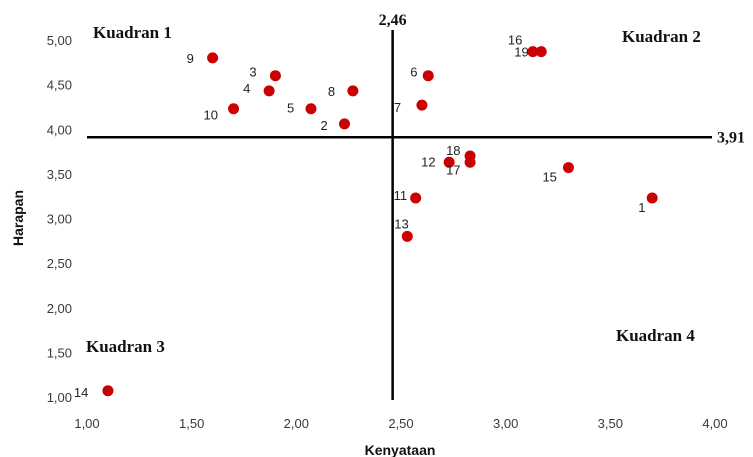  What do you see at coordinates (453, 169) in the screenshot?
I see `data-point-label-17: 17` at bounding box center [453, 169].